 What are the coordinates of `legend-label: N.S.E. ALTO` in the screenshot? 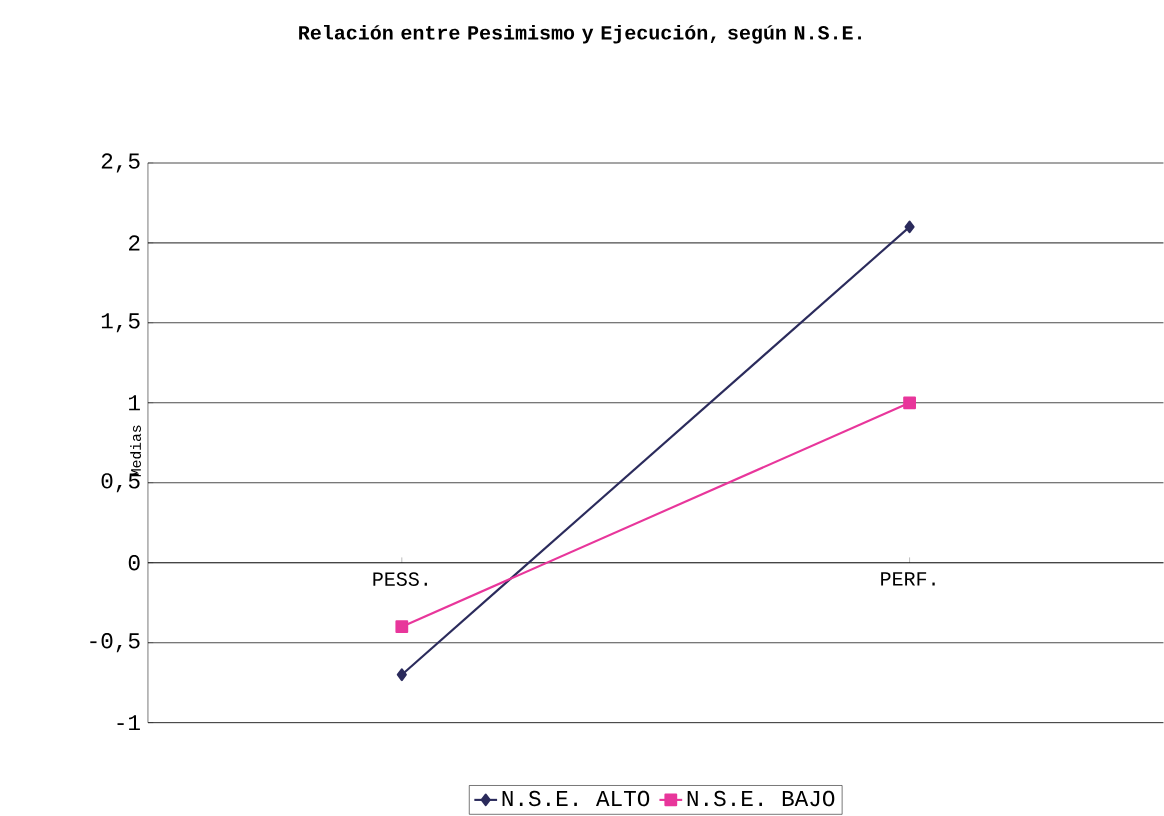 It's located at (576, 799).